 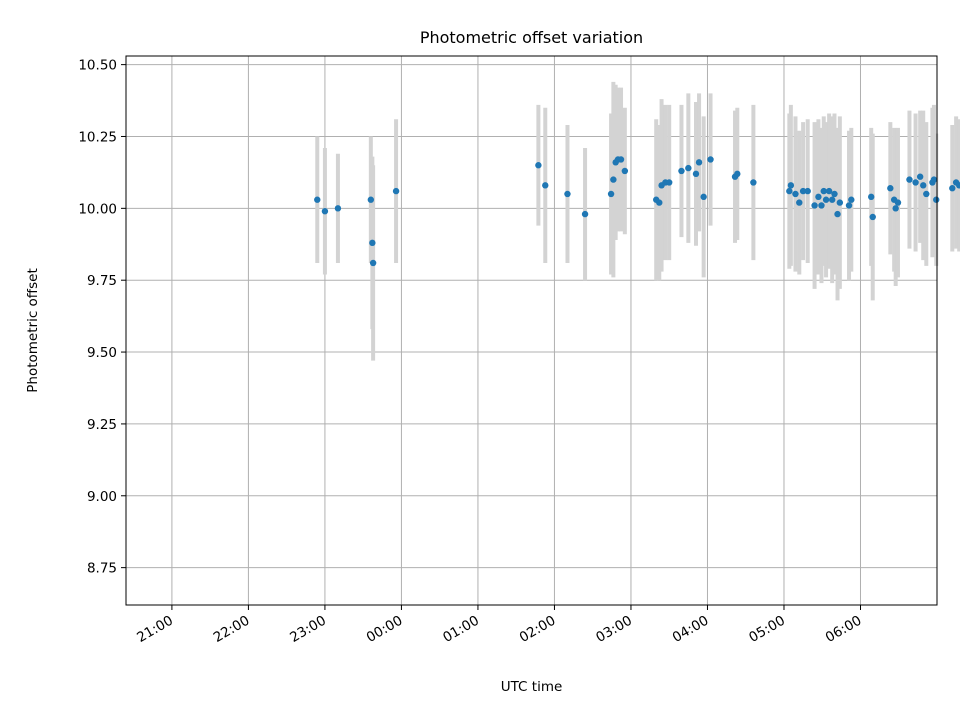 I want to click on y-tick-label: 9.25, so click(x=102, y=425).